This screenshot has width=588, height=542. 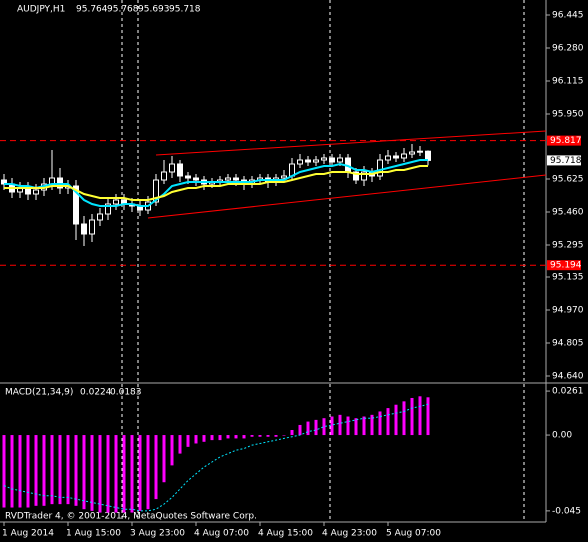 What do you see at coordinates (154, 10) in the screenshot?
I see `ohlc-low: 95.693` at bounding box center [154, 10].